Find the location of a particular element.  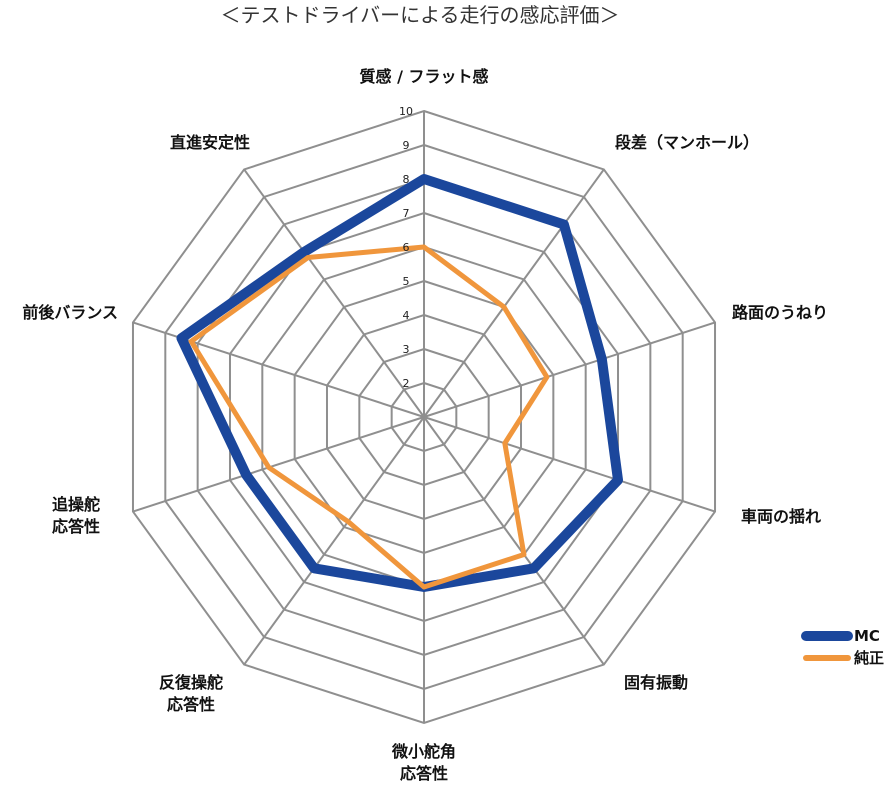

axis-label: 路面のうねり is located at coordinates (780, 312).